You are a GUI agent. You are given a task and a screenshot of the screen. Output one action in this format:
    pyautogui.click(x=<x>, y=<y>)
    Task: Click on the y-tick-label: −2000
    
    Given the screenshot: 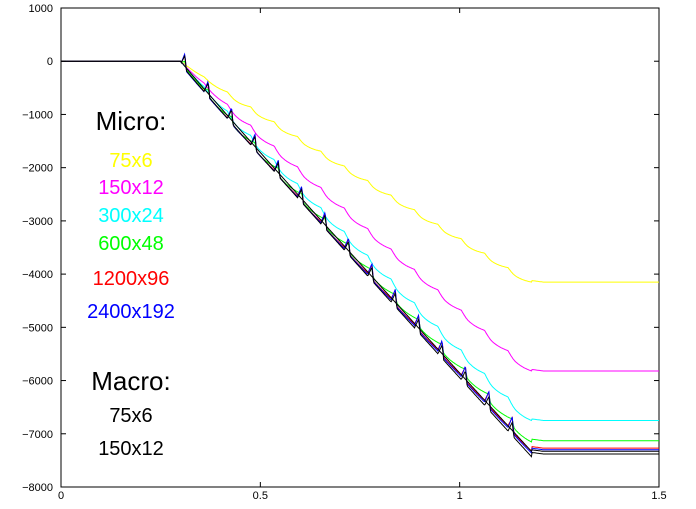 What is the action you would take?
    pyautogui.click(x=37, y=169)
    